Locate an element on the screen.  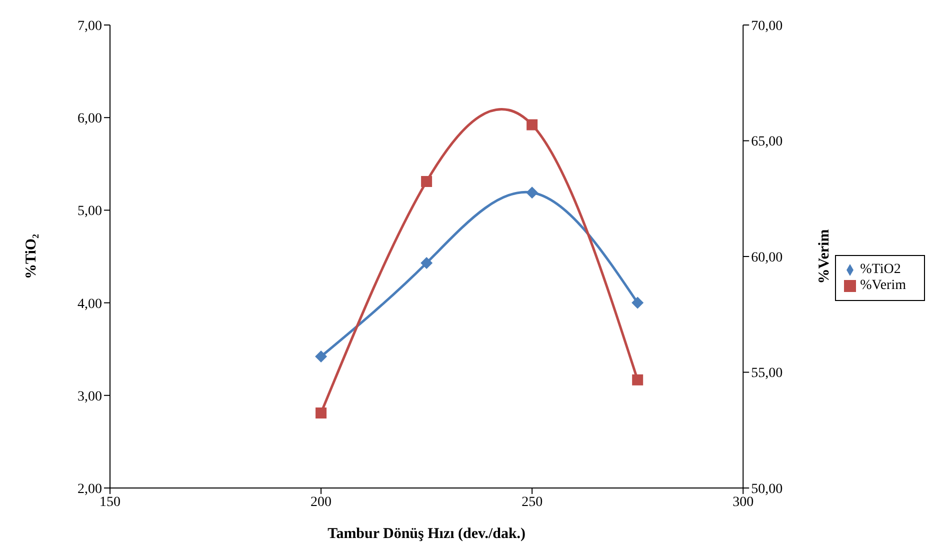
x-tick-label: 200 is located at coordinates (321, 502).